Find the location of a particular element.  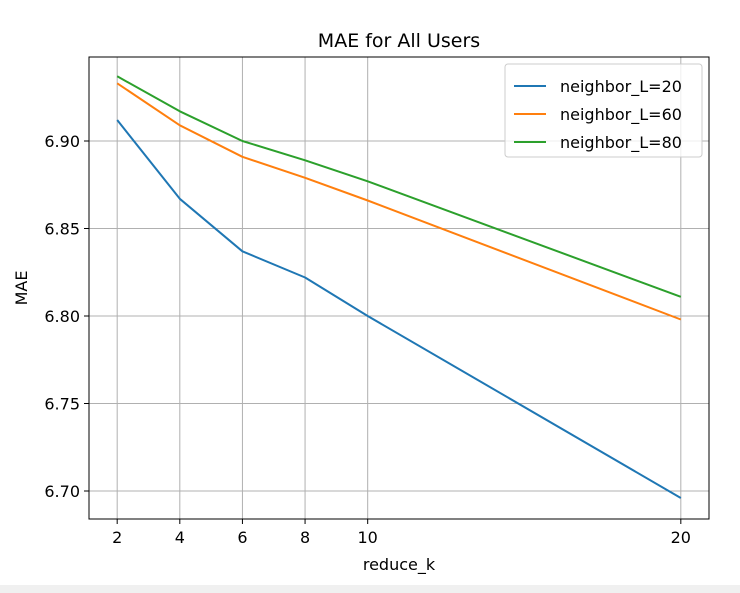

y-tick-label: 6.85 is located at coordinates (62, 229).